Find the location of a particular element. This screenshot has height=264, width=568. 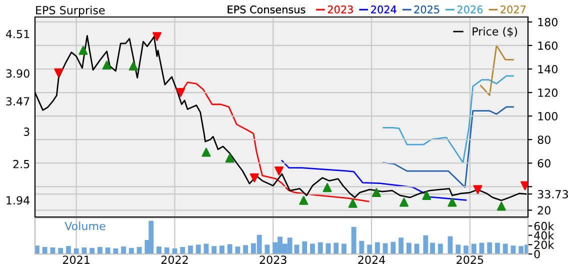

y2-tick-label: 33.73 is located at coordinates (553, 194).